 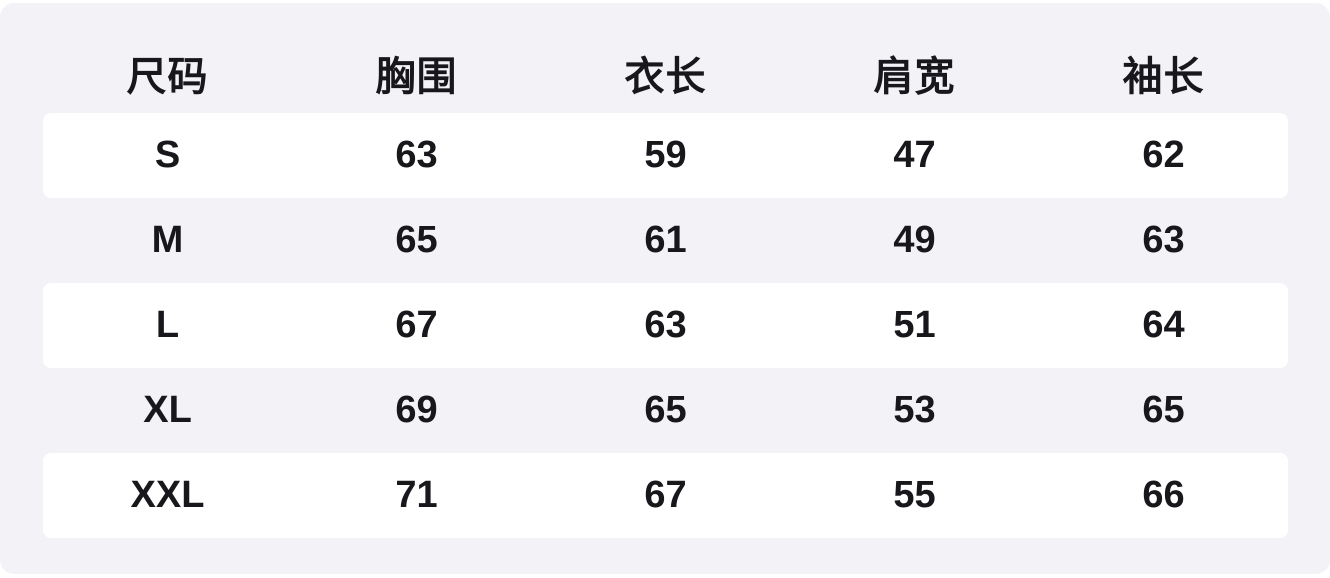 I want to click on header-cell-sleeve: 袖长, so click(x=1163, y=77).